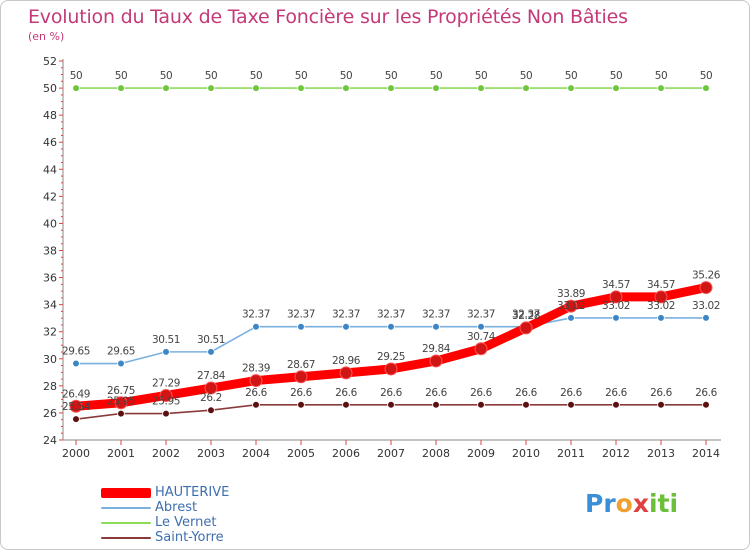 This screenshot has height=550, width=750. What do you see at coordinates (640, 503) in the screenshot?
I see `logo-part-3: x` at bounding box center [640, 503].